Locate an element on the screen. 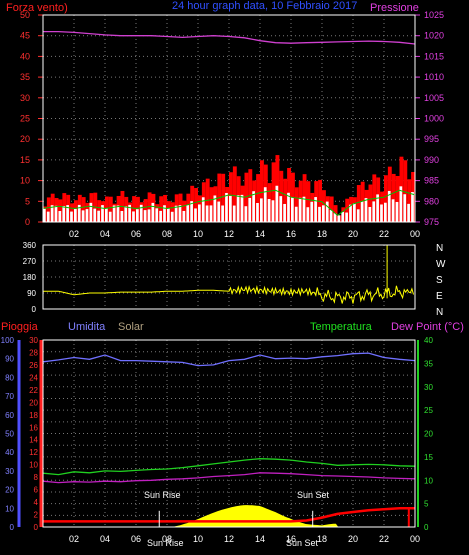 Image resolution: width=469 pixels, height=555 pixels. y-left-tick-label: 30 is located at coordinates (25, 98).